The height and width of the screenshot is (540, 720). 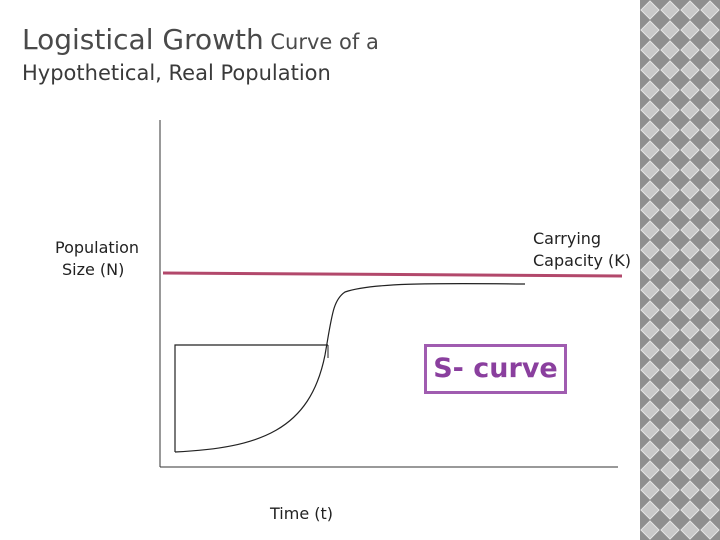 I want to click on y-axis-label-line-1: Population, so click(x=97, y=247).